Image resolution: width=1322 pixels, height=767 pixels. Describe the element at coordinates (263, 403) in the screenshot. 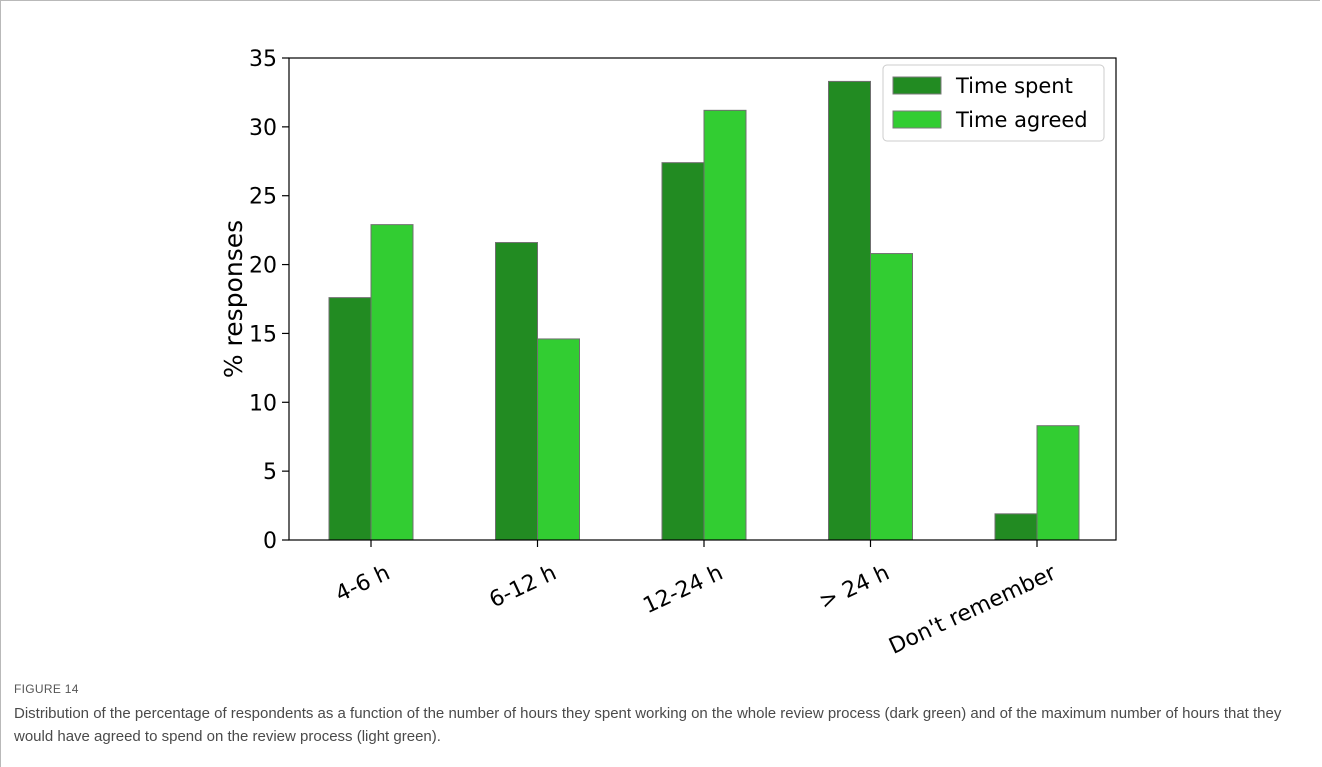

I see `y-tick-label: 10` at that location.